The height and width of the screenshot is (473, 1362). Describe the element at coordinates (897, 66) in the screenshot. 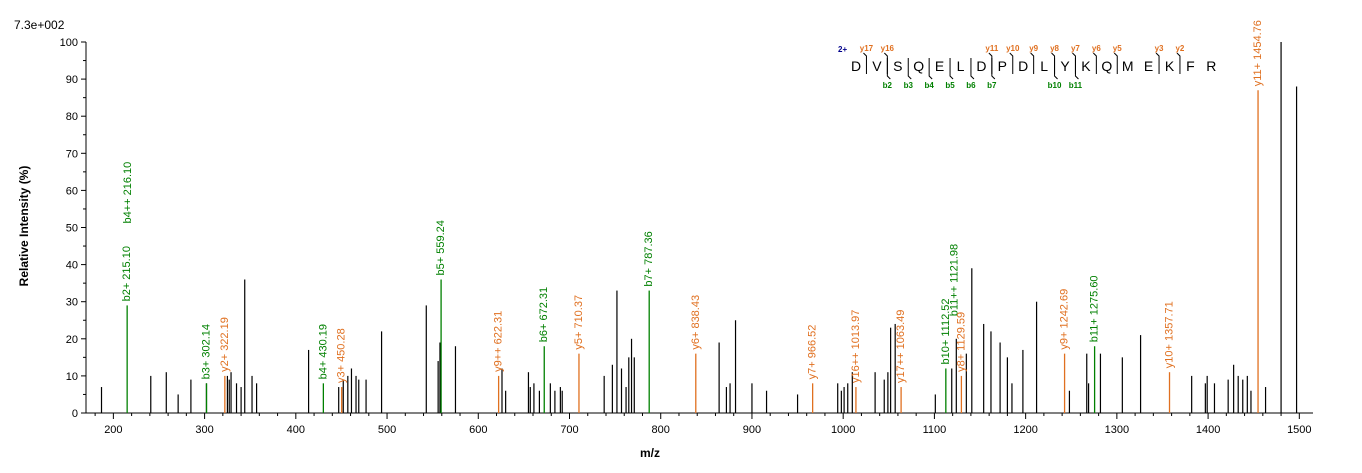

I see `sequence-residue: S` at that location.